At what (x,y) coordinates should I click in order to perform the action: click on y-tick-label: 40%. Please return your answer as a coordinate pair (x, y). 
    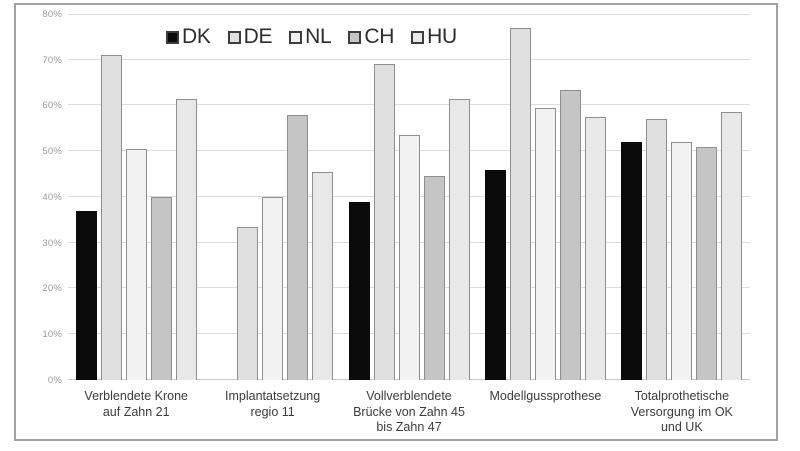
    Looking at the image, I should click on (52, 197).